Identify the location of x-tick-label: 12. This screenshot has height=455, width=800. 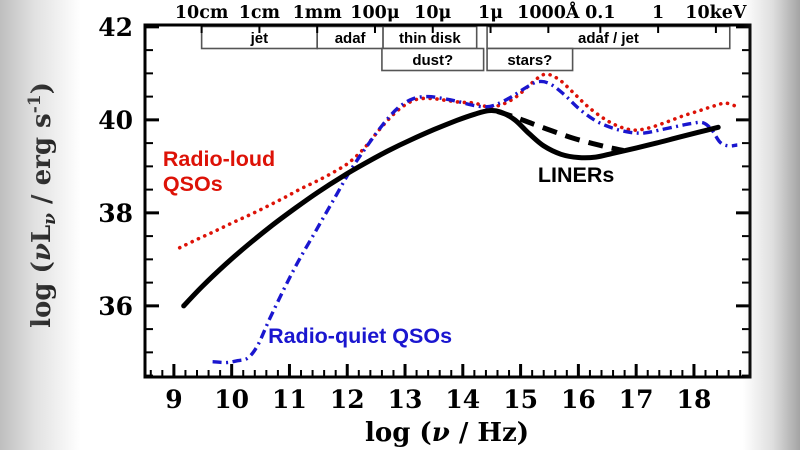
(347, 399).